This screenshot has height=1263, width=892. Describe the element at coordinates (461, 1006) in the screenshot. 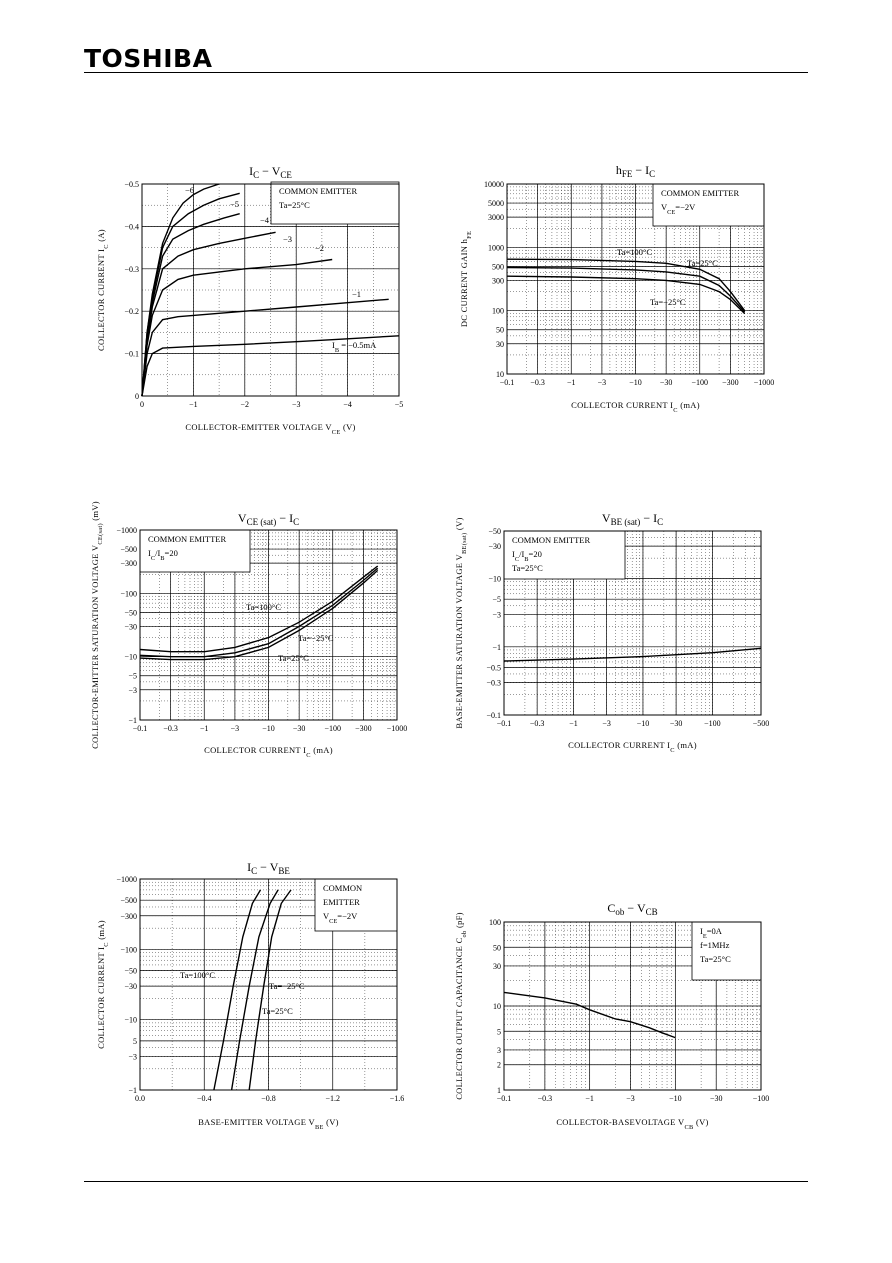

I see `y-axis-label: COLLECTOR OUTPUT CAPACITANCE Cob (pF)` at that location.